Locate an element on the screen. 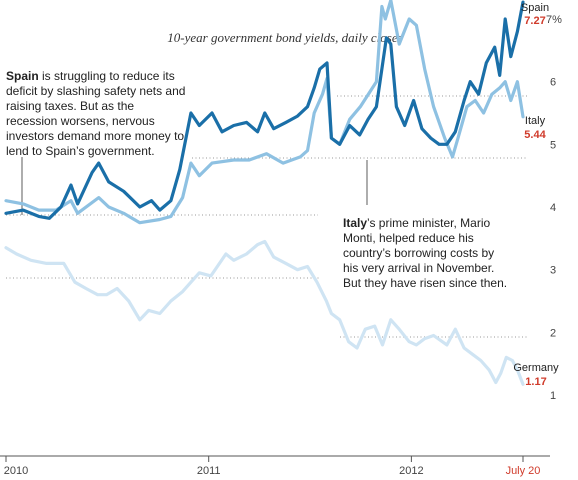 Image resolution: width=578 pixels, height=480 pixels. y-tick-label-4: 4 is located at coordinates (553, 208).